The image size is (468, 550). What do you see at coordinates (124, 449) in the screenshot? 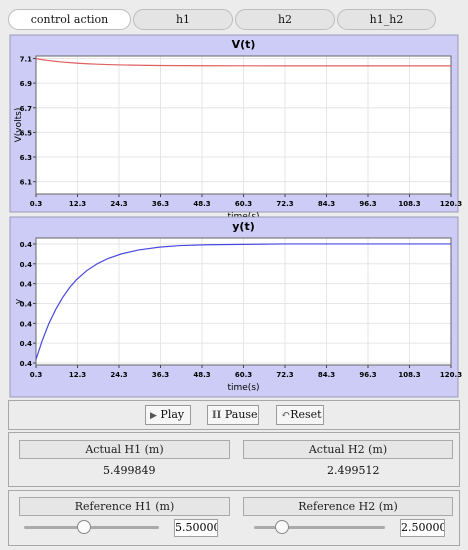
I see `label: Actual H1 (m)` at bounding box center [124, 449].